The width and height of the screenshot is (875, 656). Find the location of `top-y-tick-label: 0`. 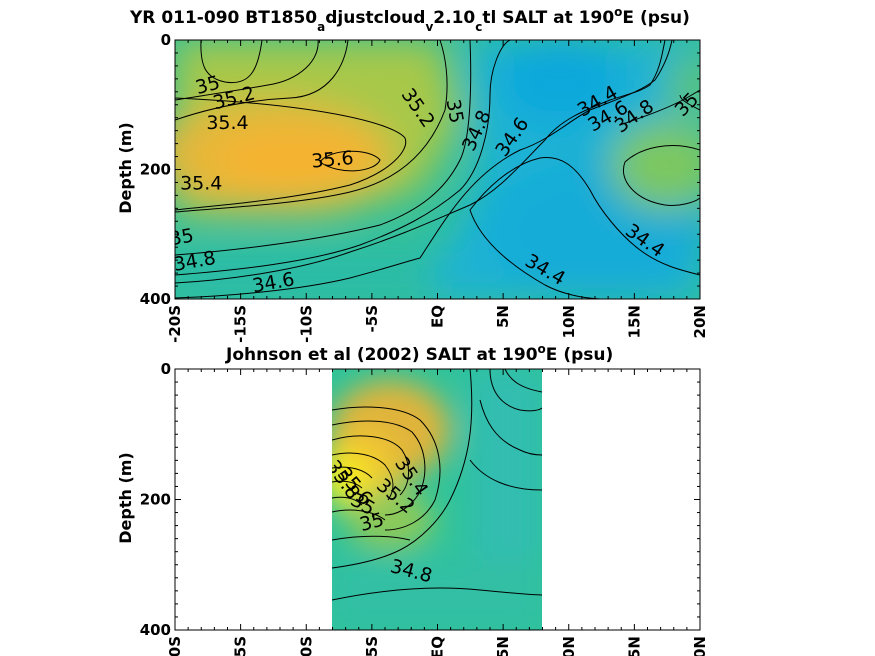

top-y-tick-label: 0 is located at coordinates (166, 40).